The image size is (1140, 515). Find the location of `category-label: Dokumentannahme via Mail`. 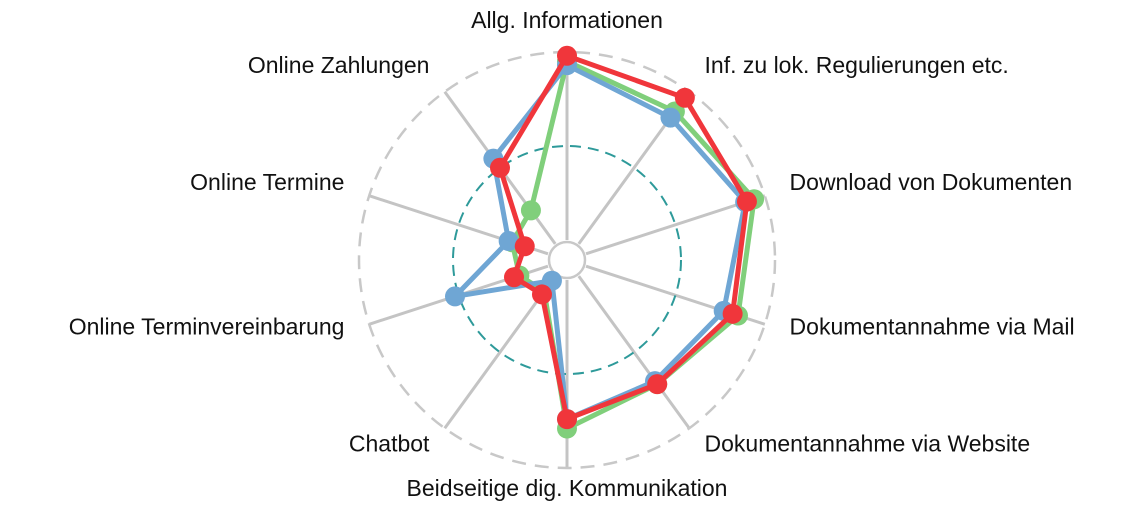

category-label: Dokumentannahme via Mail is located at coordinates (932, 326).